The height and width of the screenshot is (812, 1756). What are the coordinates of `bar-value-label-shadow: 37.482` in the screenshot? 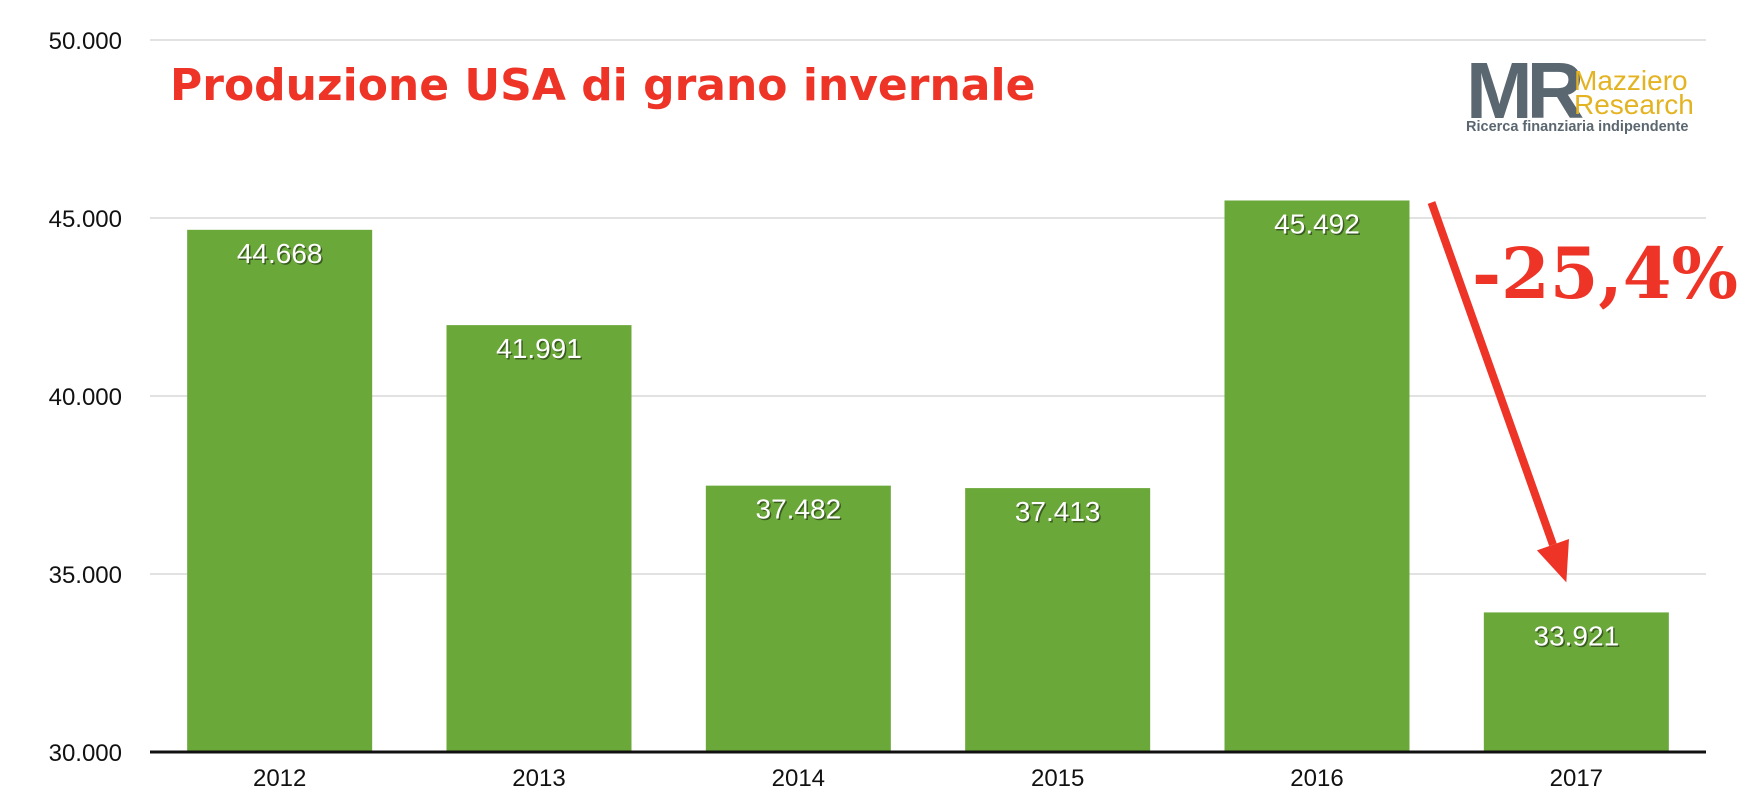 It's located at (800, 510).